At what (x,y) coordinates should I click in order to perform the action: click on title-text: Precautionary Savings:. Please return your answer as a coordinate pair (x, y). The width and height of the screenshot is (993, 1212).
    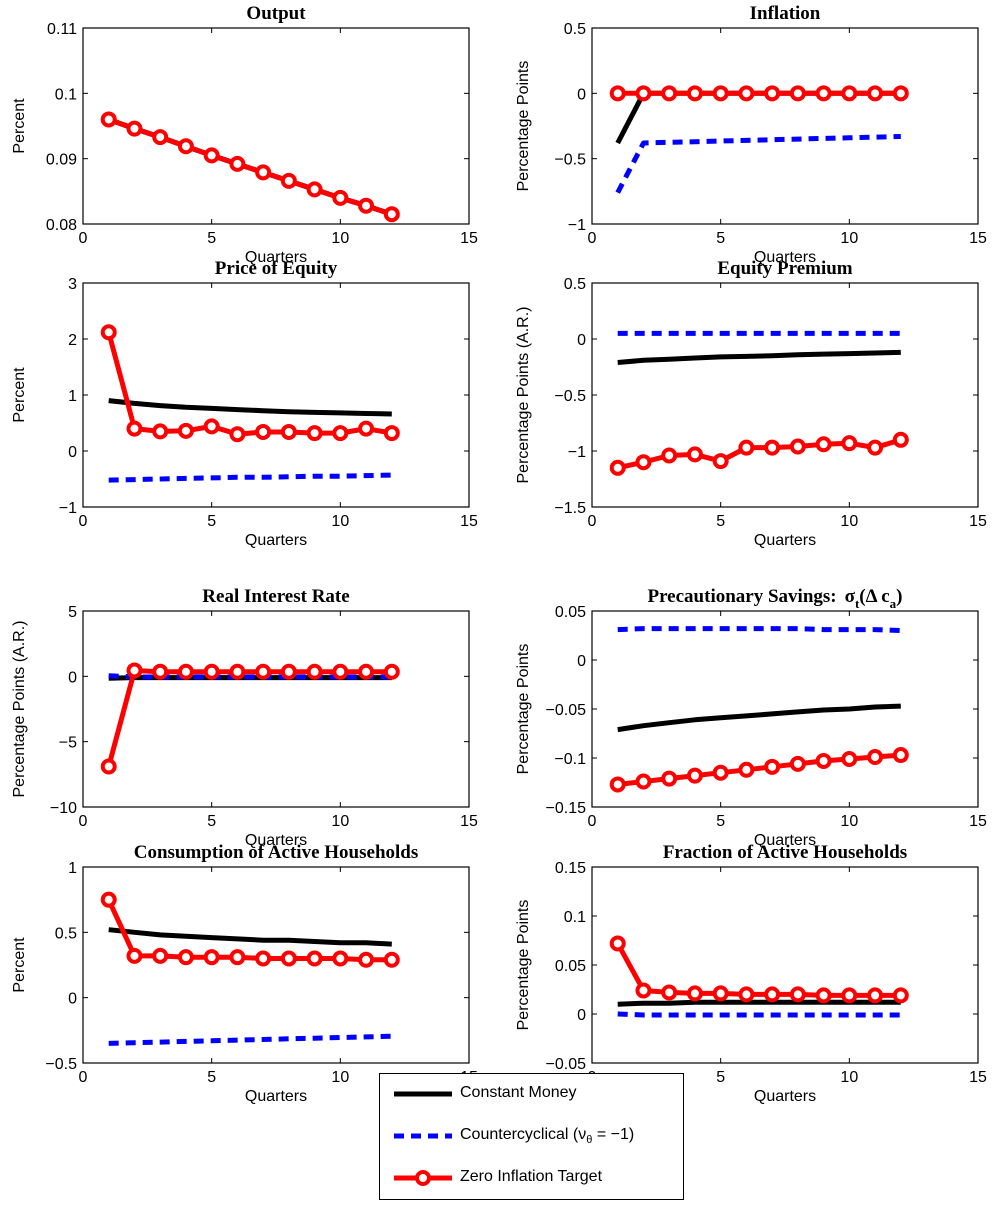
    Looking at the image, I should click on (741, 596).